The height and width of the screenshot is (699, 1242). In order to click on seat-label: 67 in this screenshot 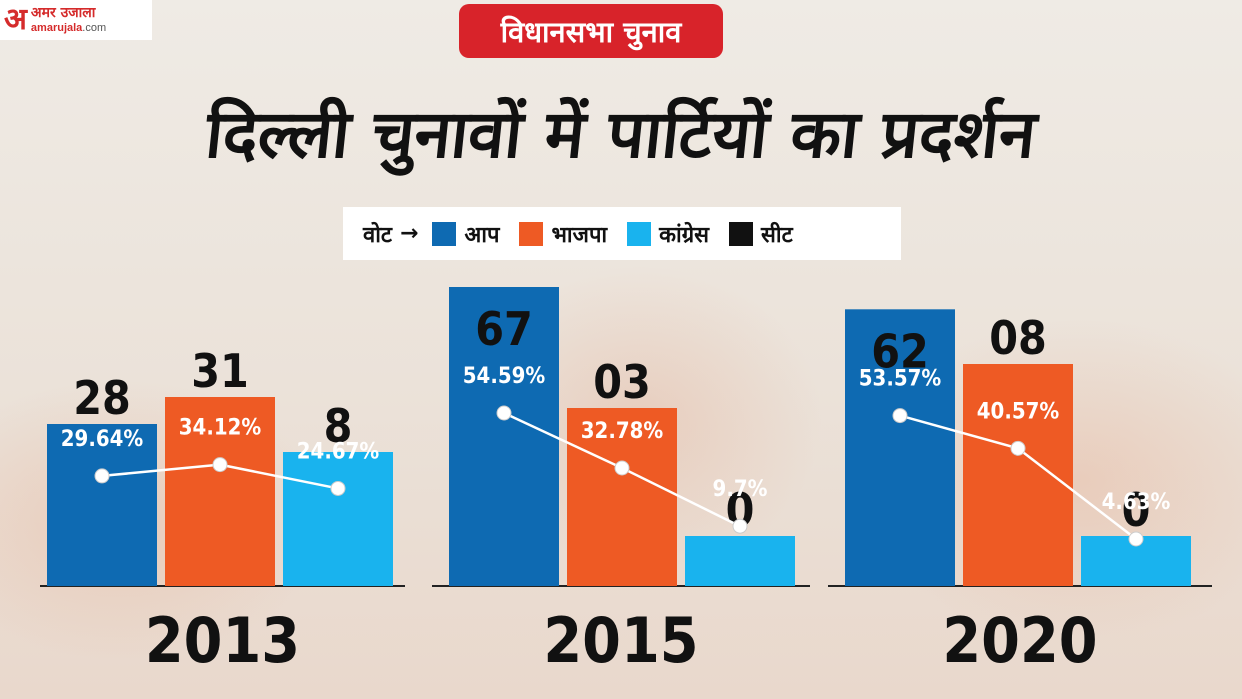, I will do `click(504, 329)`.